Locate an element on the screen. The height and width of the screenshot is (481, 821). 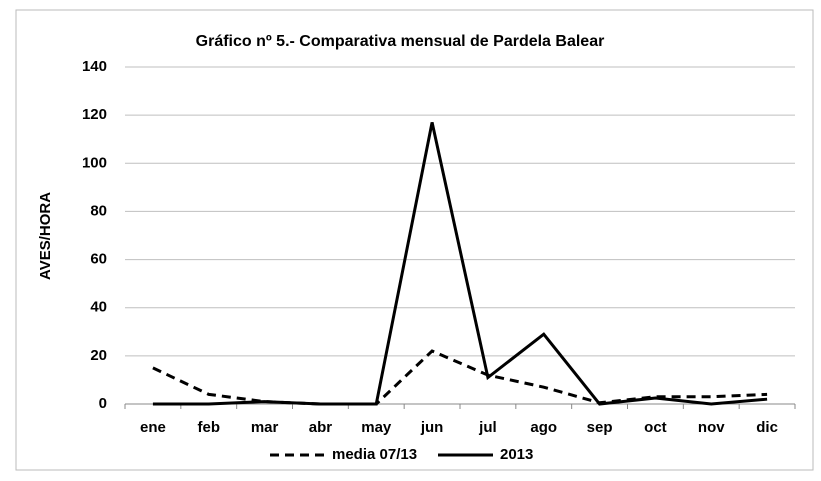
x-tick-label: ago is located at coordinates (543, 427).